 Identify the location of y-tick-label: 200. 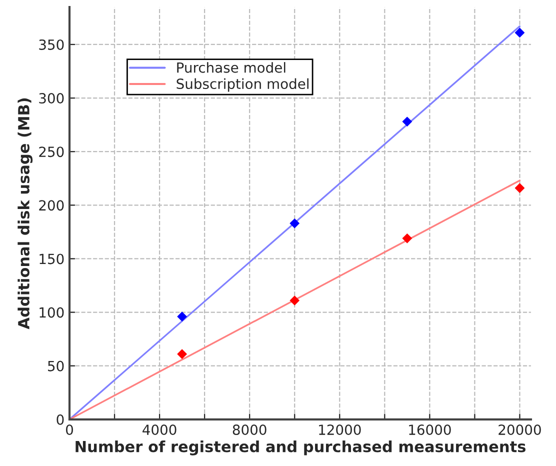
(51, 205).